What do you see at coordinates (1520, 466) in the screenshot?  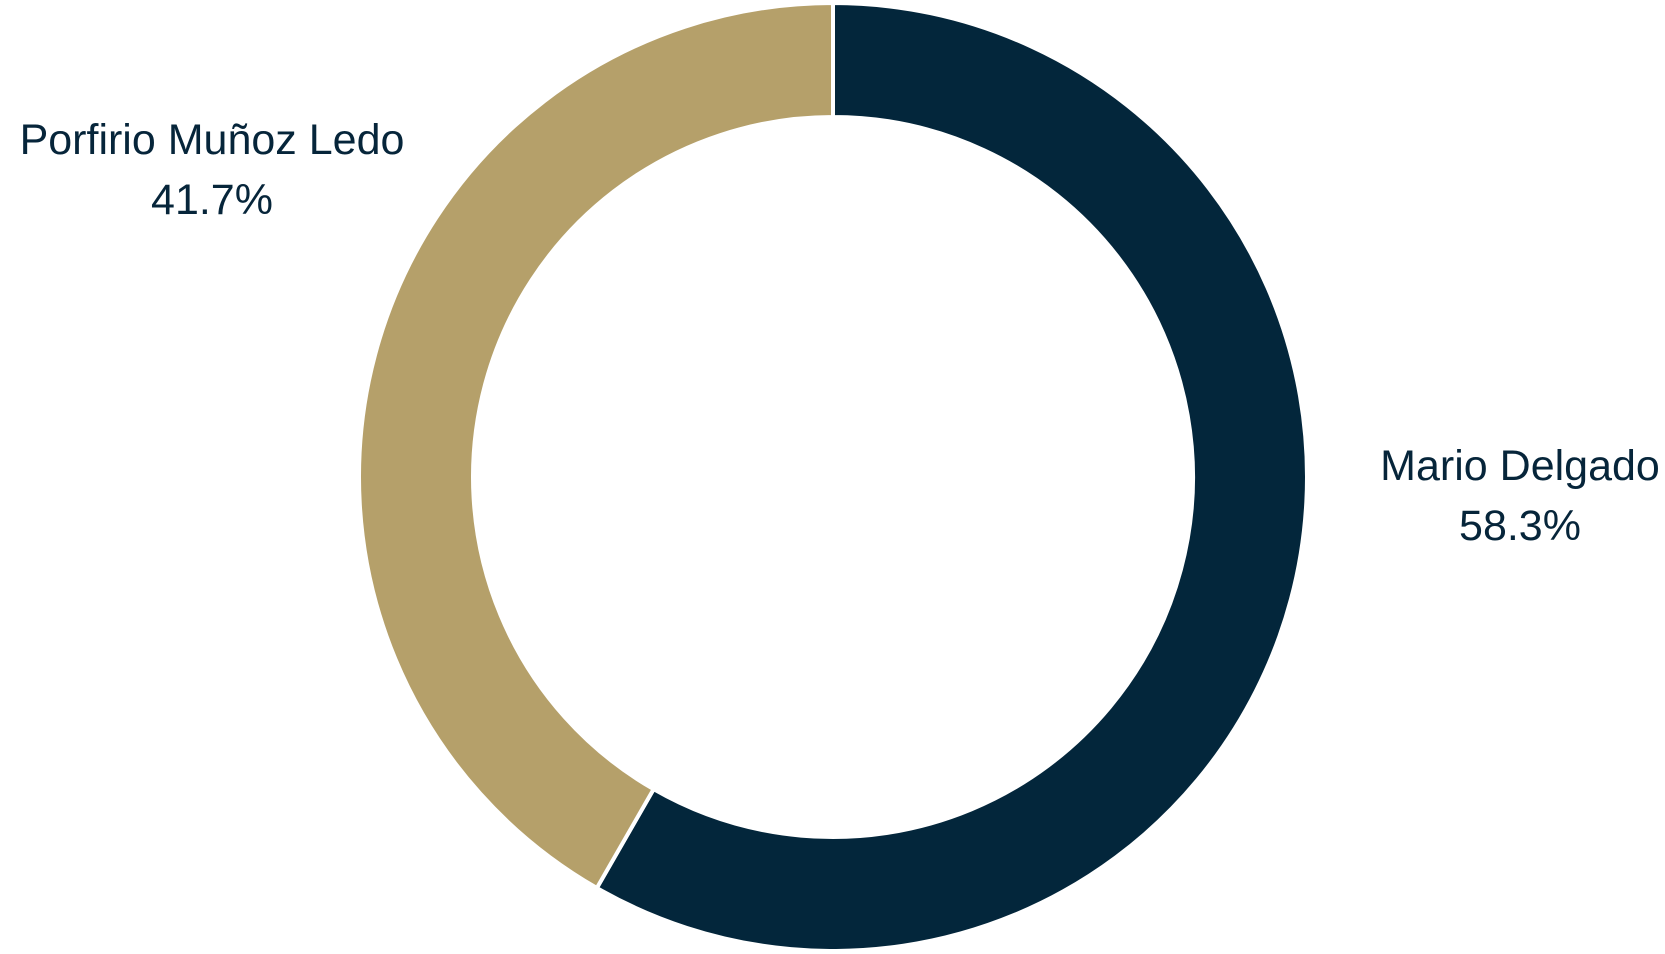 I see `slice-label-mario-delgado: Mario Delgado` at bounding box center [1520, 466].